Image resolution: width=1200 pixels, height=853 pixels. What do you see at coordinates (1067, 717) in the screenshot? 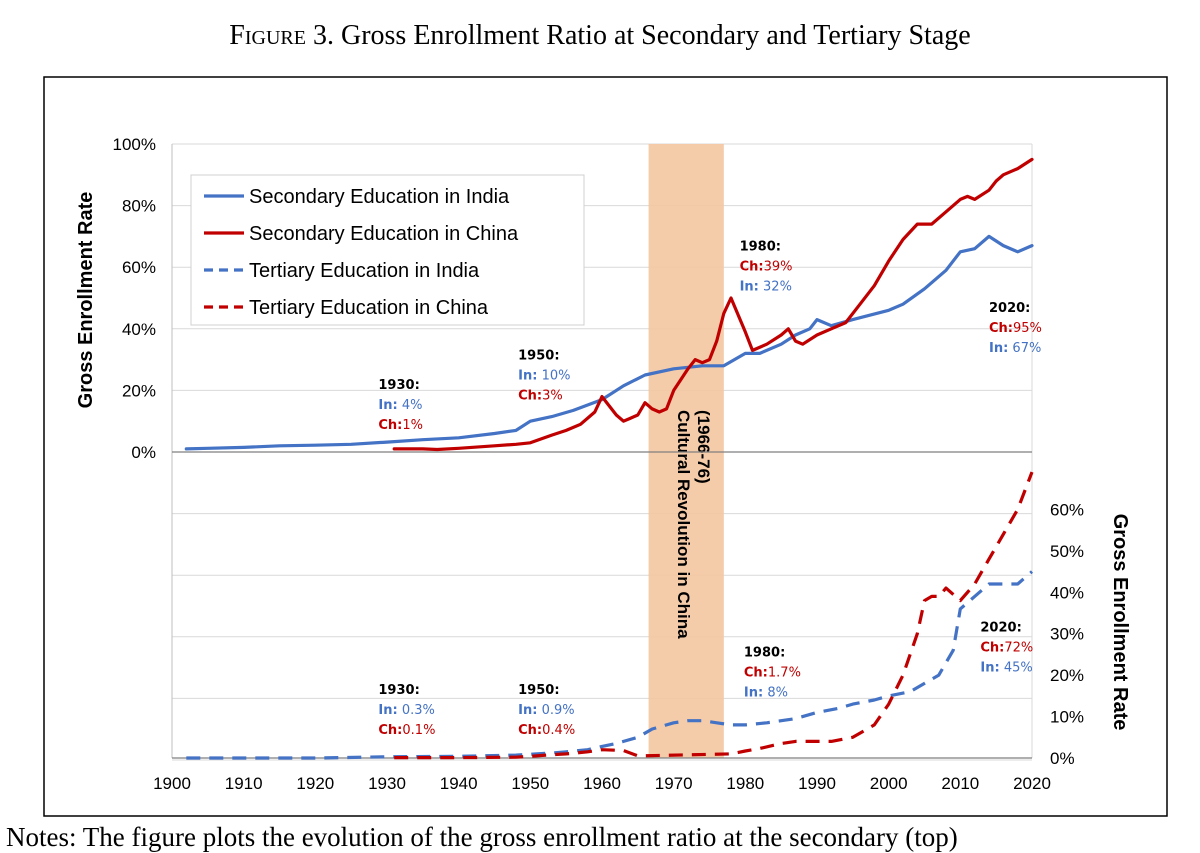
I see `right-tick-label: 10%` at bounding box center [1067, 717].